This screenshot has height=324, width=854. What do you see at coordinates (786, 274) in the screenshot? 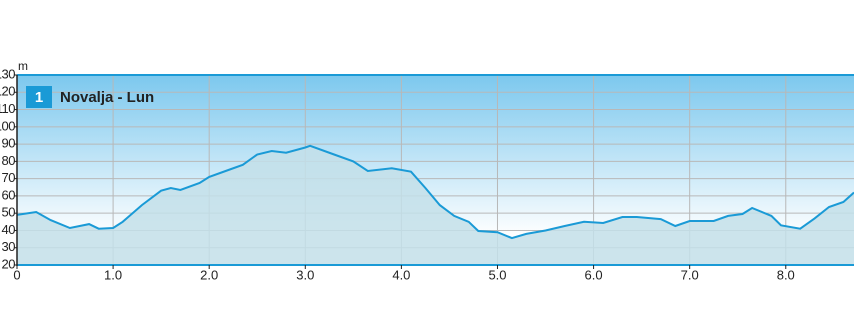
I see `x-tick-label: 8.0` at bounding box center [786, 274].